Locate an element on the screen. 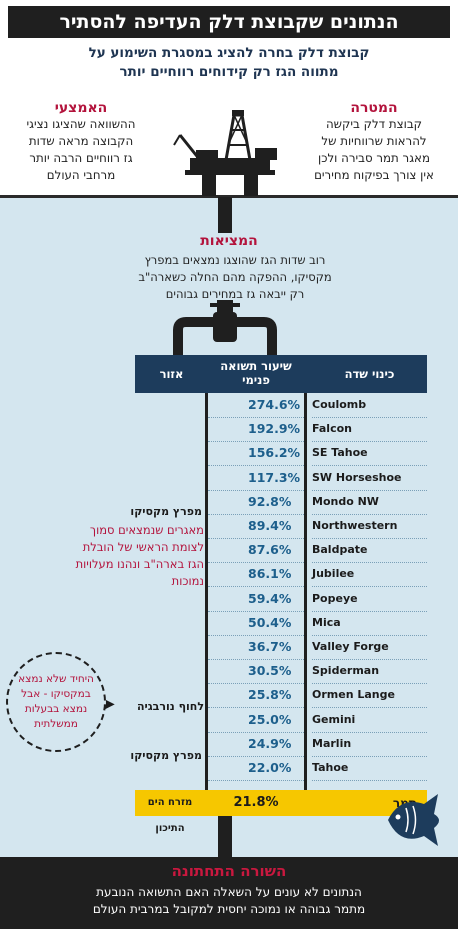 Image resolution: width=458 pixels, height=929 pixels. table-cell-field: Gemini is located at coordinates (334, 719).